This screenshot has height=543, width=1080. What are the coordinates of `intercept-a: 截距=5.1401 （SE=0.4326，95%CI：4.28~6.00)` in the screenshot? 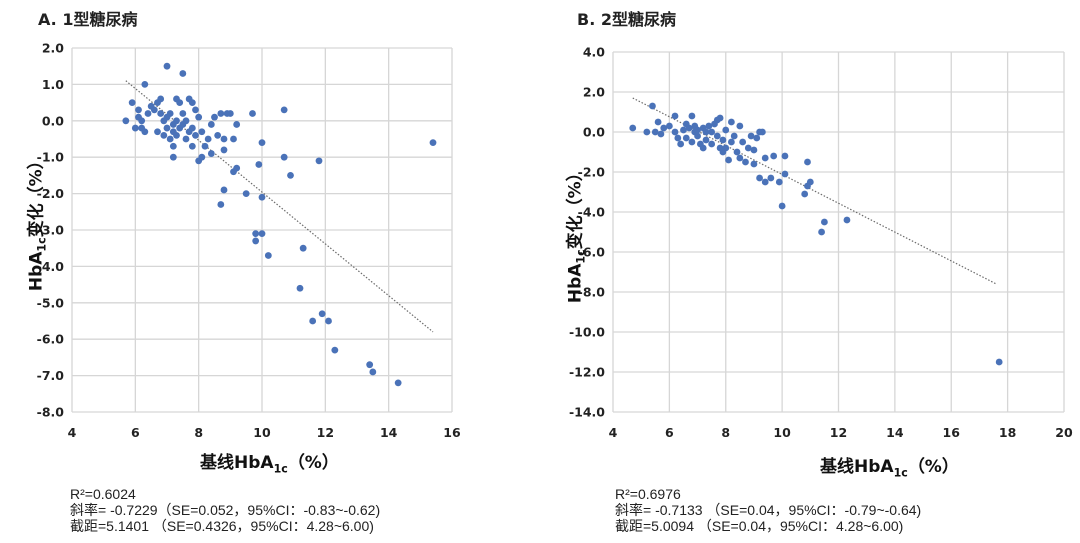 It's located at (222, 526).